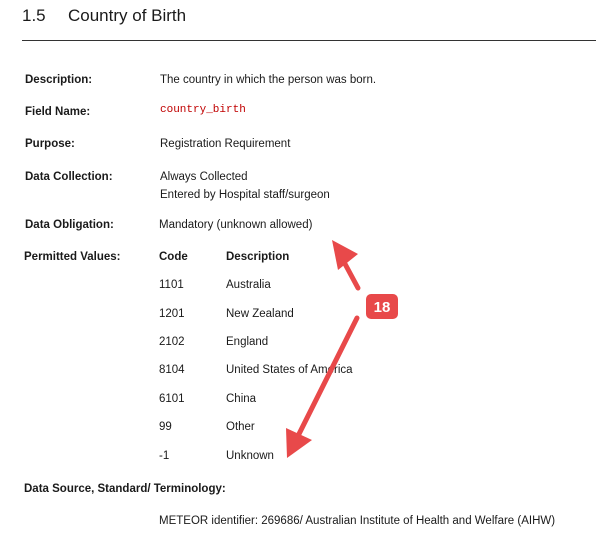 Image resolution: width=596 pixels, height=540 pixels. What do you see at coordinates (289, 370) in the screenshot?
I see `table-cell-description: United States of America` at bounding box center [289, 370].